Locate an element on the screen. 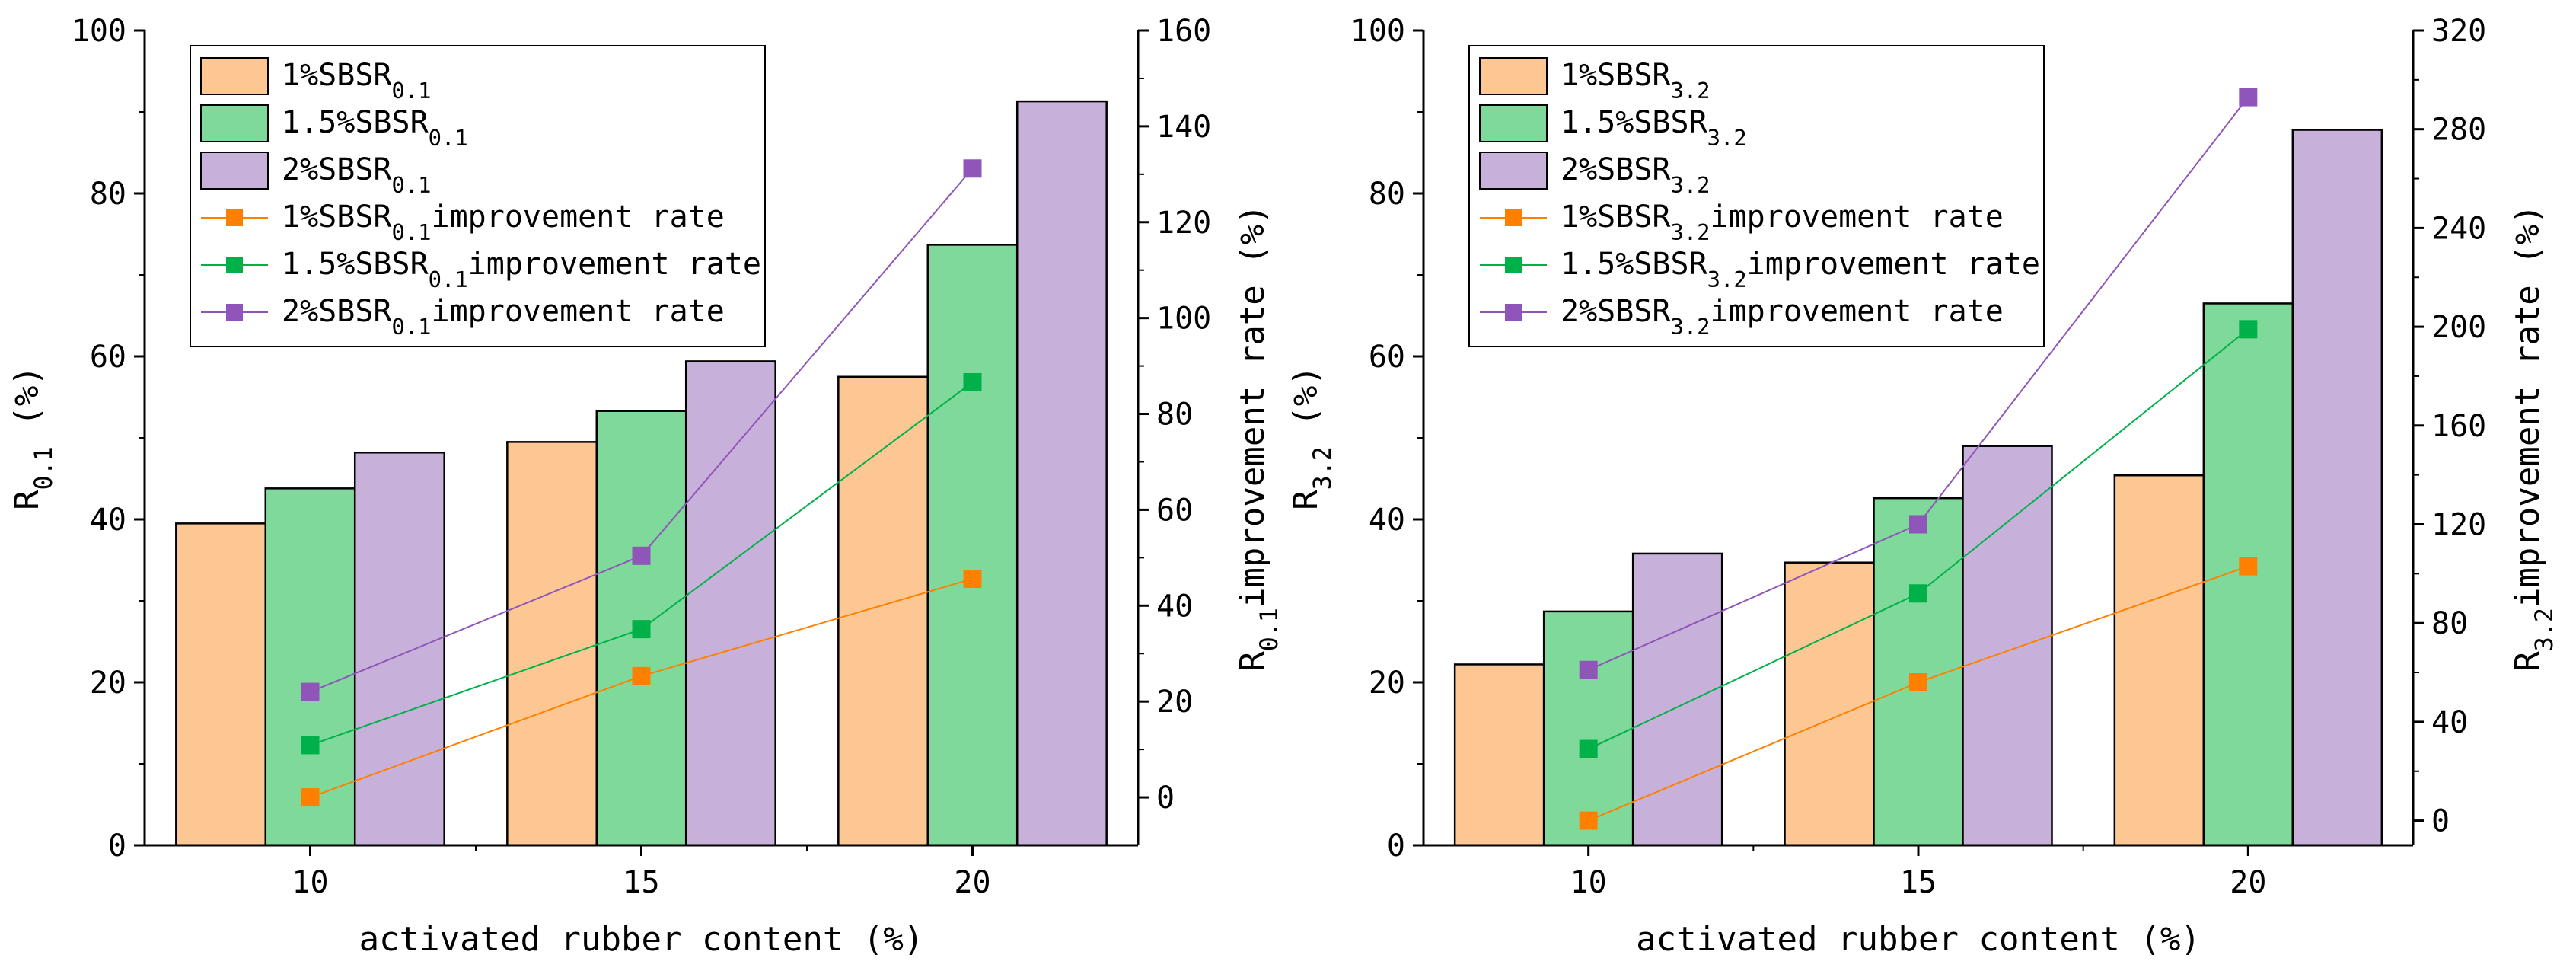 This screenshot has height=974, width=2576. y-axis-title-left: R0.1 (%) is located at coordinates (33, 438).